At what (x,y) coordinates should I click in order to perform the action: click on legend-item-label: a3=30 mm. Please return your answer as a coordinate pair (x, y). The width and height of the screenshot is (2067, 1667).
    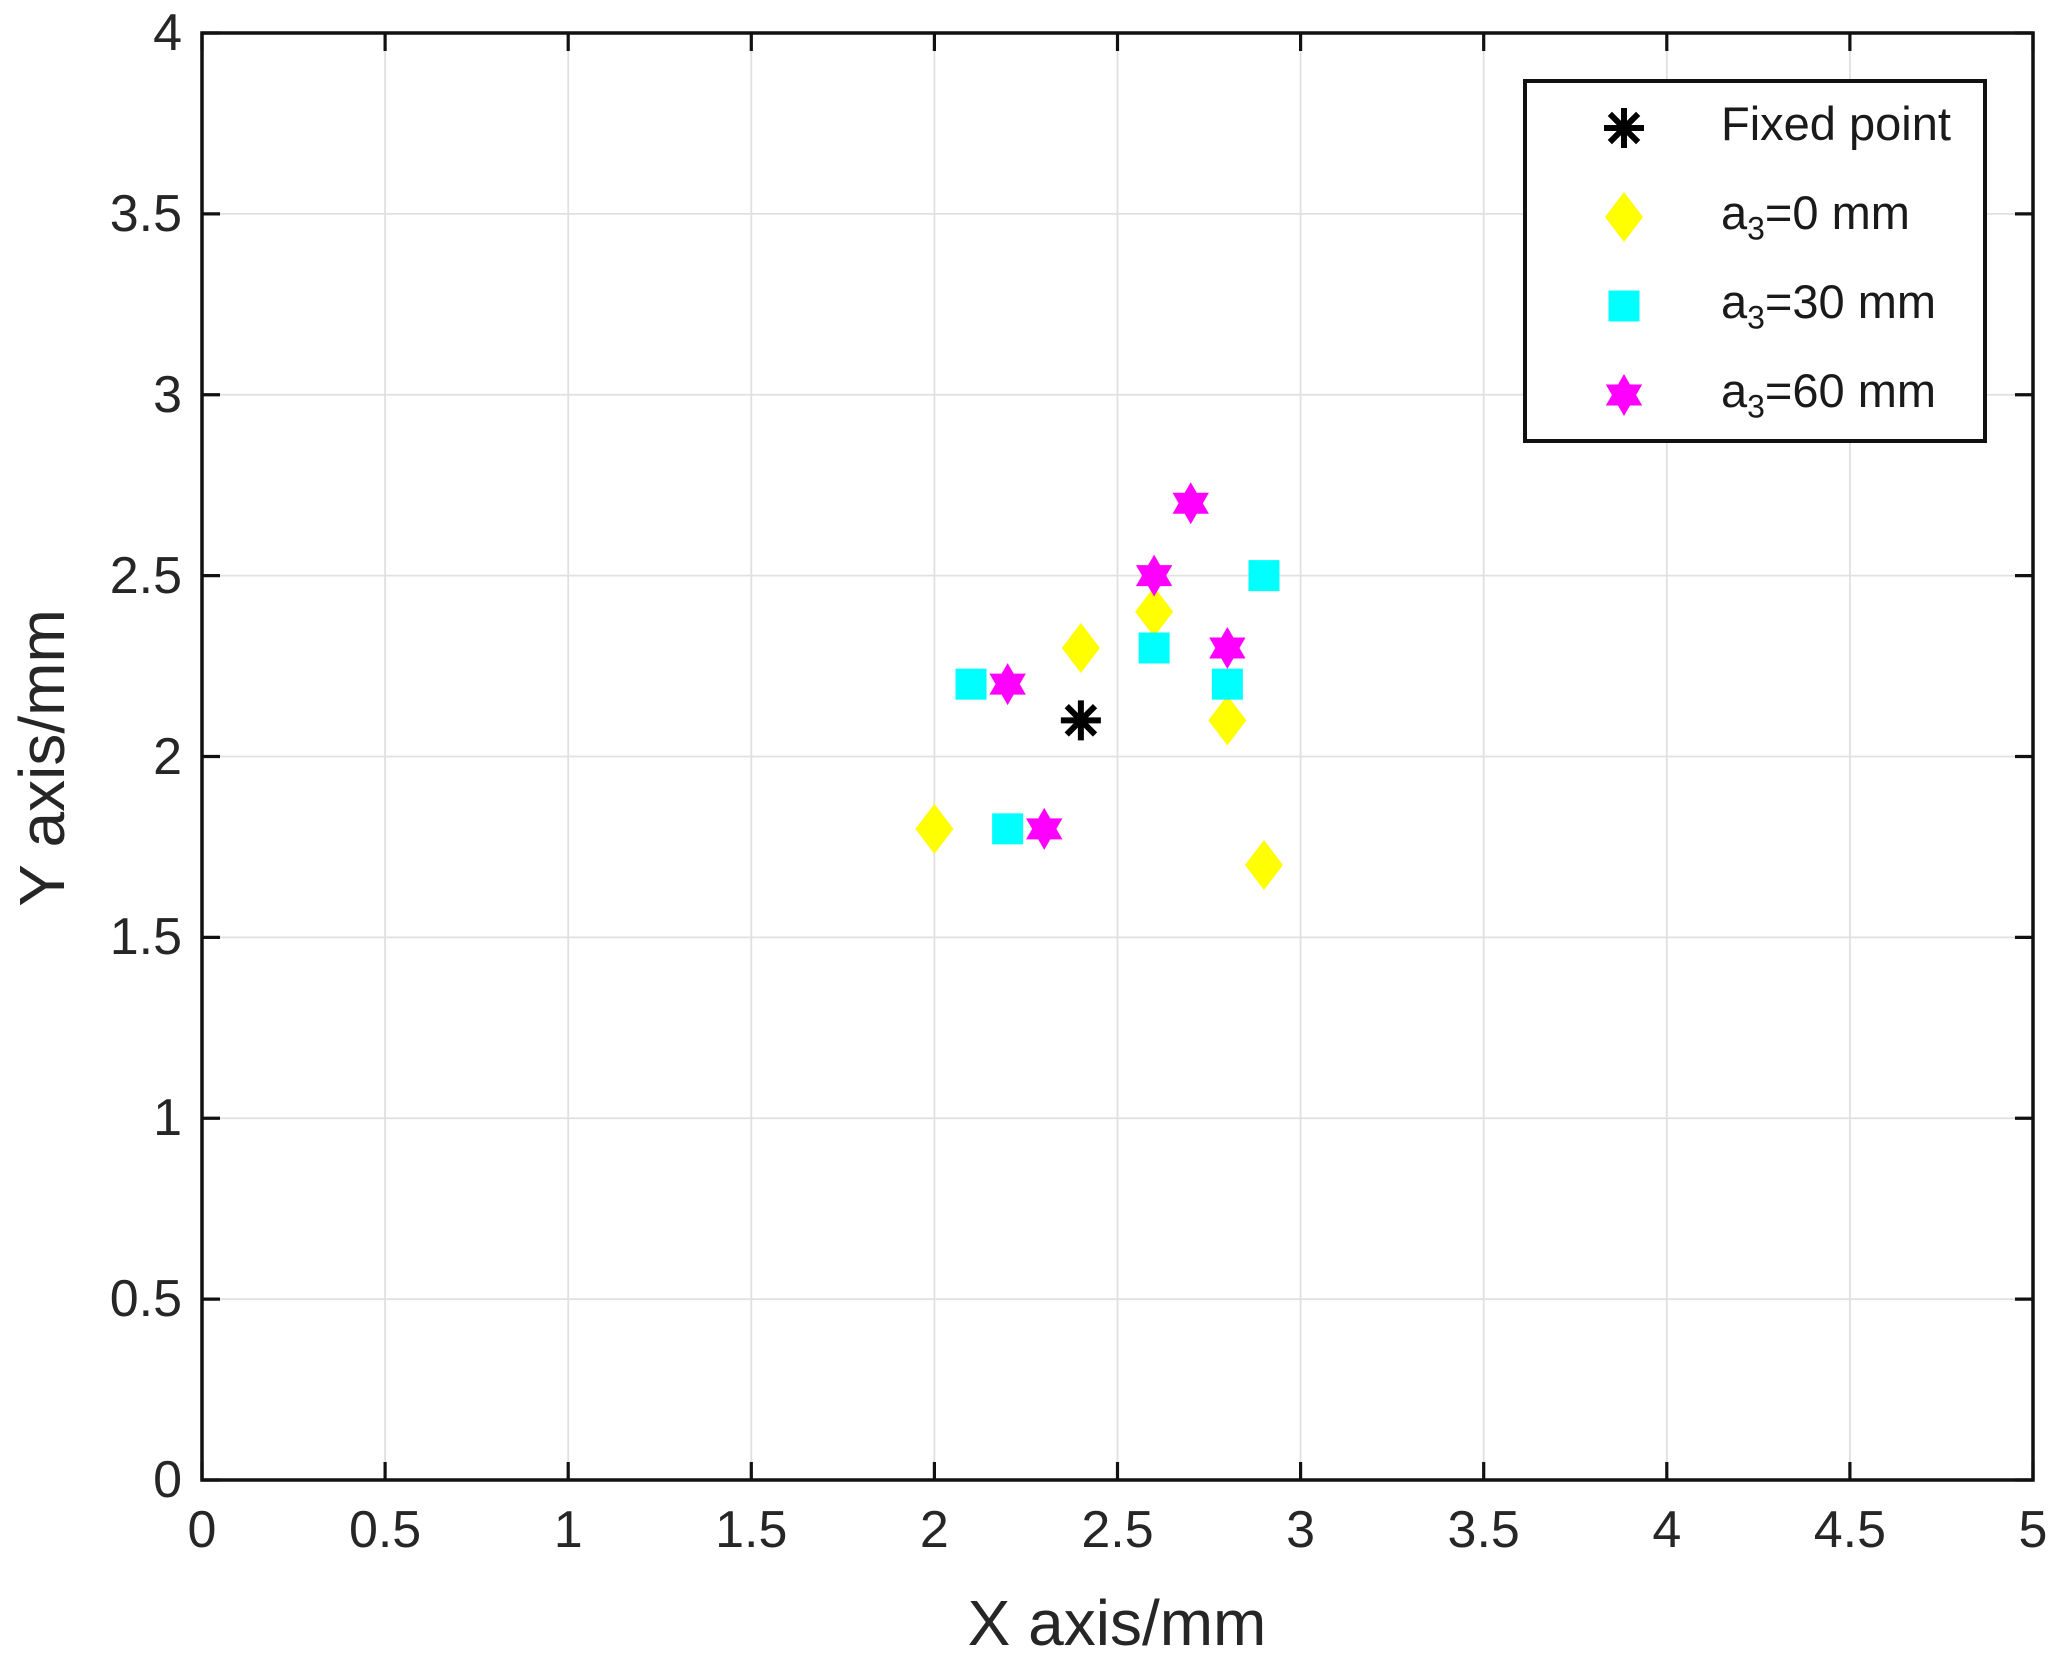
    Looking at the image, I should click on (1829, 305).